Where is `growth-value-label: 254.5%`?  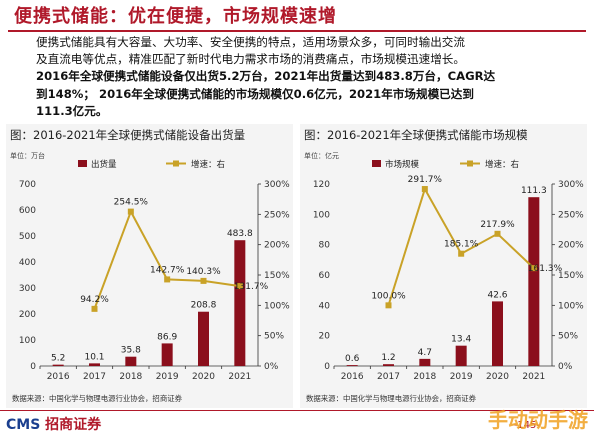
growth-value-label: 254.5% is located at coordinates (131, 203).